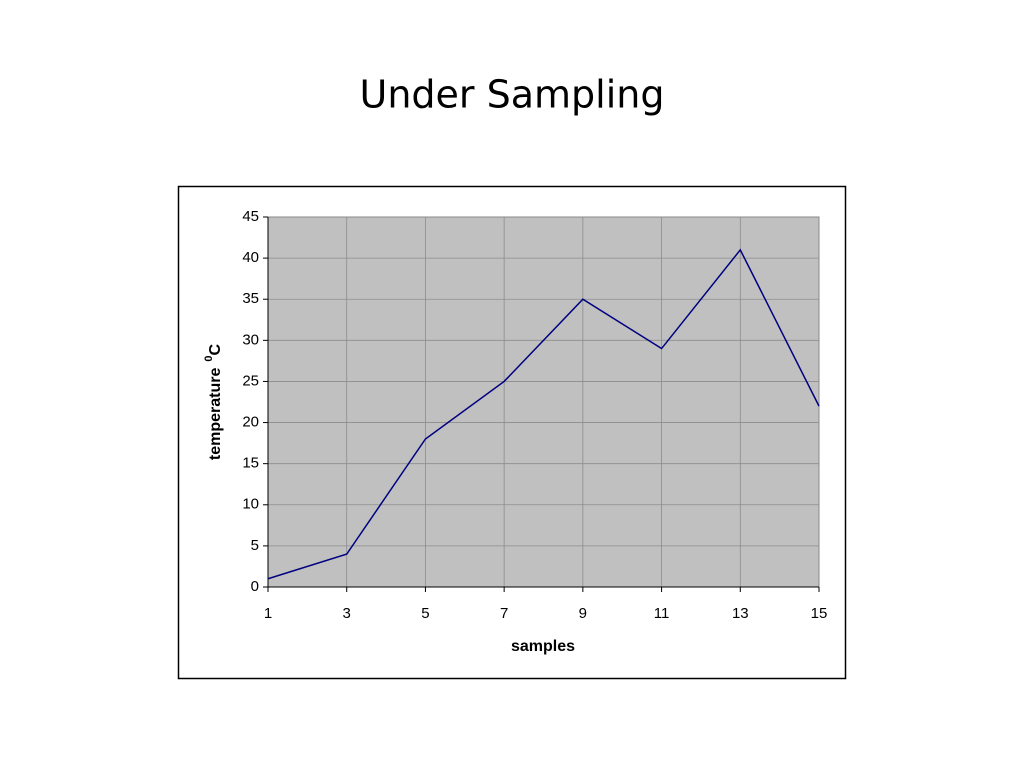 The height and width of the screenshot is (768, 1024). Describe the element at coordinates (504, 613) in the screenshot. I see `x-tick-label: 7` at that location.